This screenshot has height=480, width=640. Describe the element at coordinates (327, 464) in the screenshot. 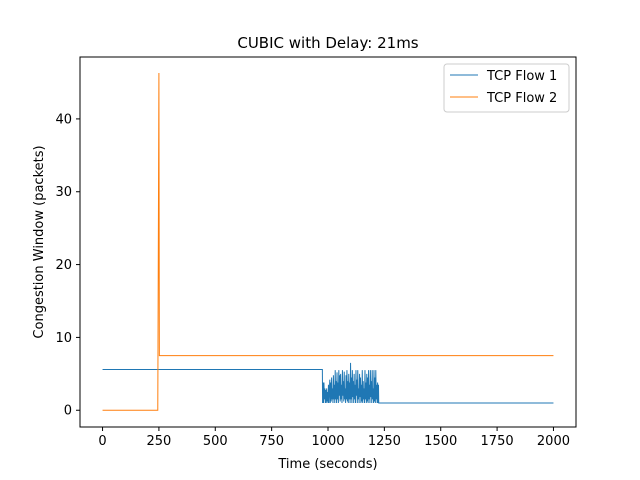

I see `x-axis-label: Time (seconds)` at that location.